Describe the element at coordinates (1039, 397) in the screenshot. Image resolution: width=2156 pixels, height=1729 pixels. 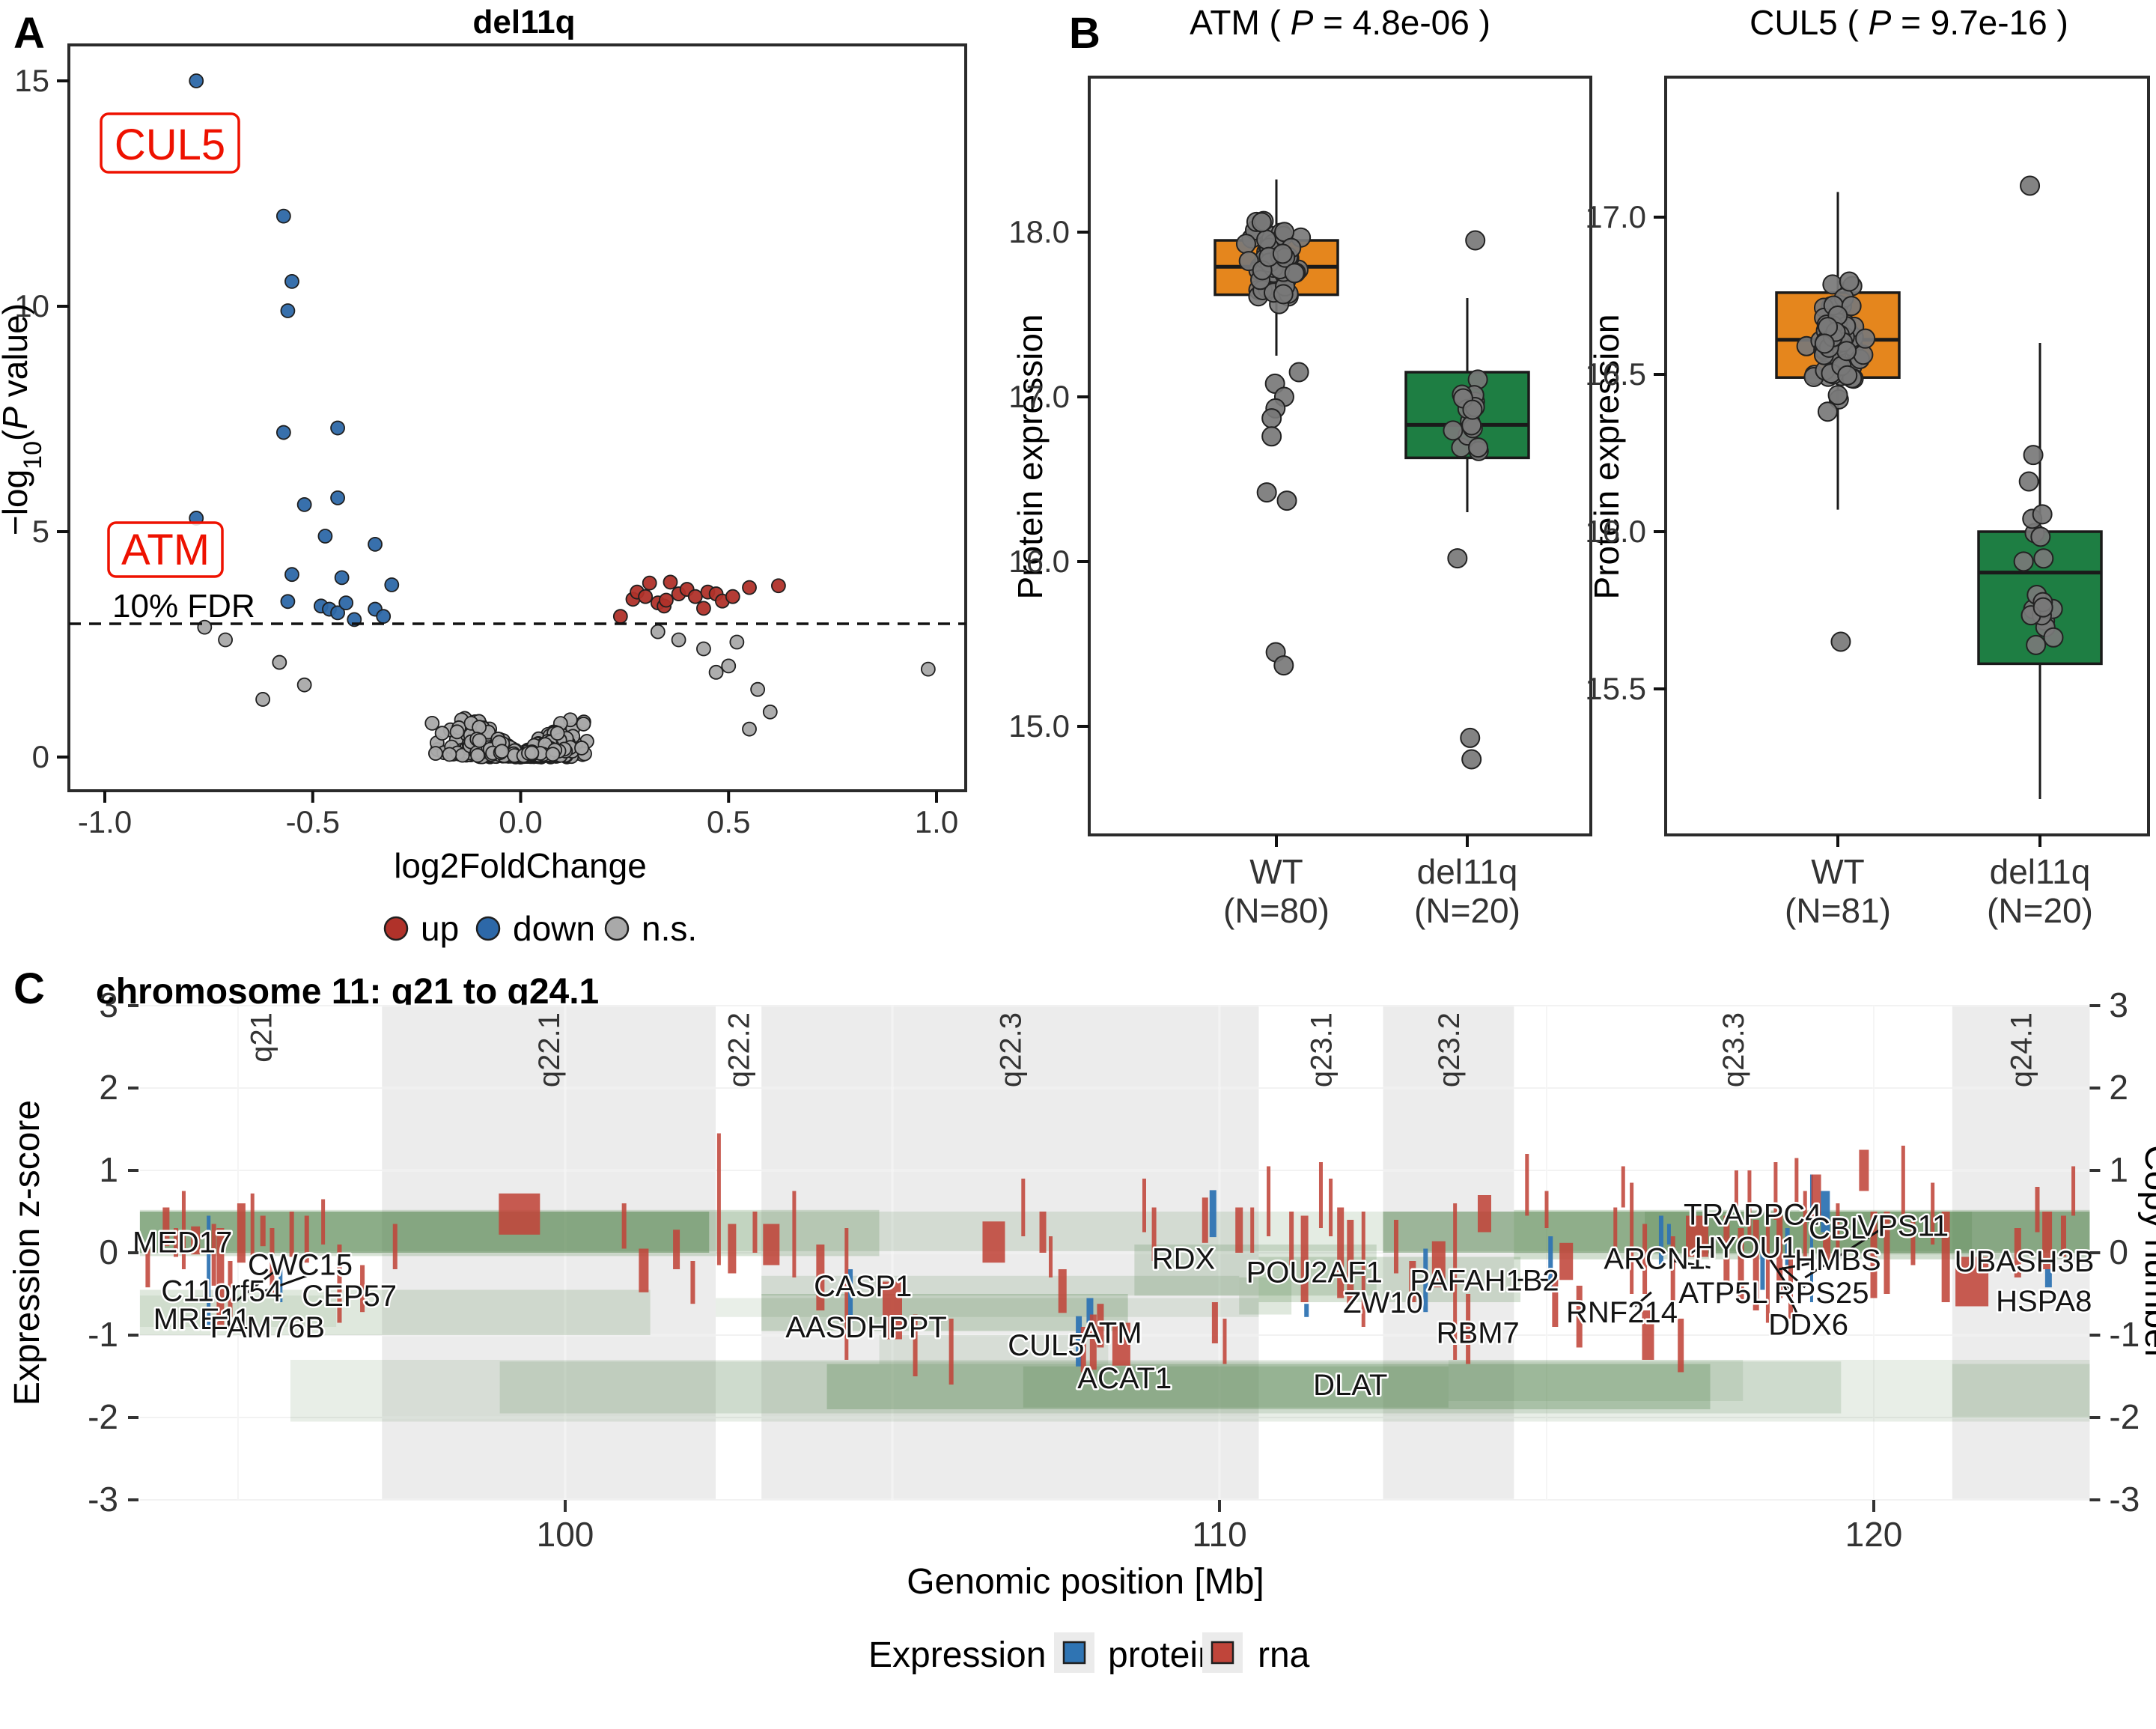
I see `box-y-tick: 17.0` at that location.